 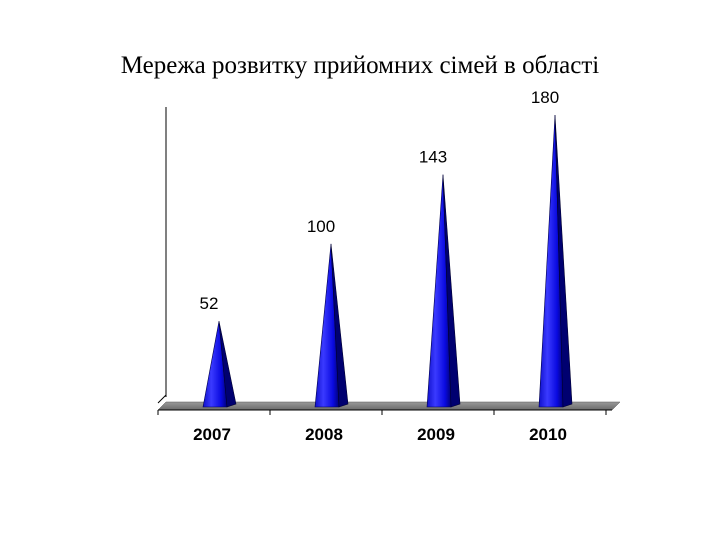 What do you see at coordinates (433, 157) in the screenshot?
I see `data-label-2009: 143` at bounding box center [433, 157].